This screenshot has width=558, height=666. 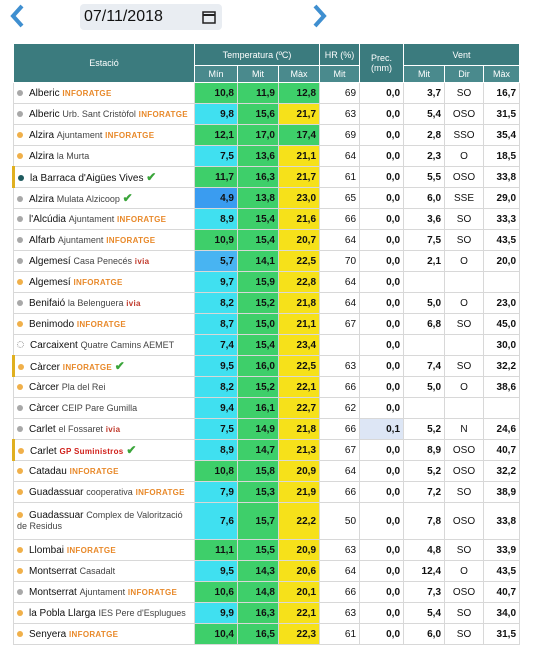 I want to click on value-cell: 7,2, so click(x=424, y=492).